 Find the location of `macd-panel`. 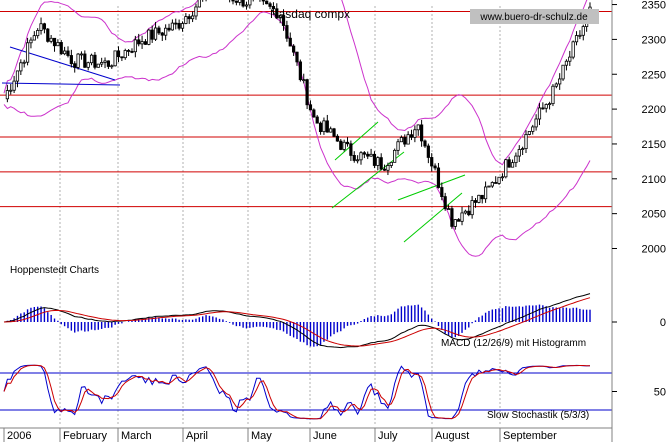

macd-panel is located at coordinates (297, 321).